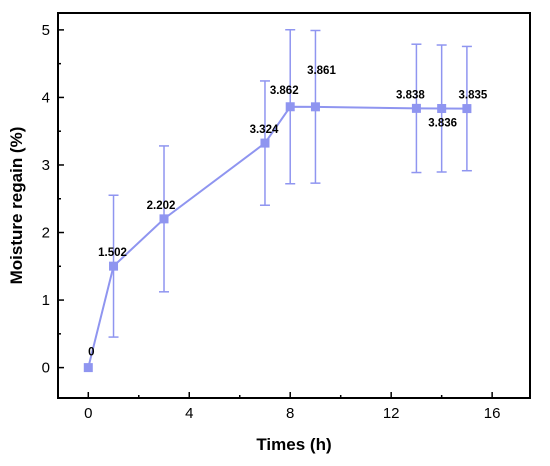 The height and width of the screenshot is (466, 550). I want to click on data-label: 2.202, so click(161, 206).